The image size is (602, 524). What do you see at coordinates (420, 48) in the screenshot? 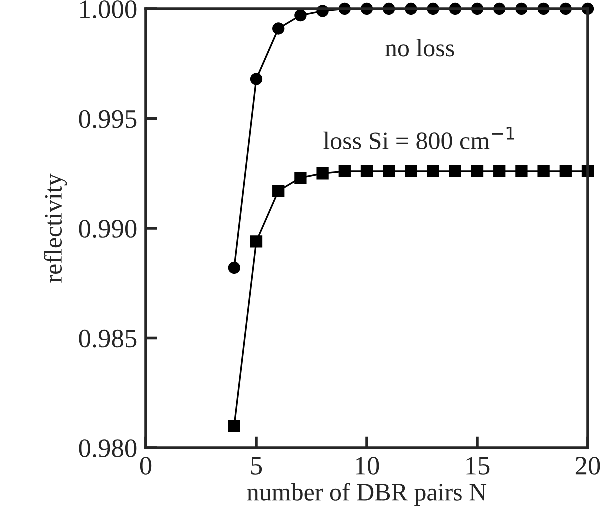
I see `annotation: no loss` at bounding box center [420, 48].